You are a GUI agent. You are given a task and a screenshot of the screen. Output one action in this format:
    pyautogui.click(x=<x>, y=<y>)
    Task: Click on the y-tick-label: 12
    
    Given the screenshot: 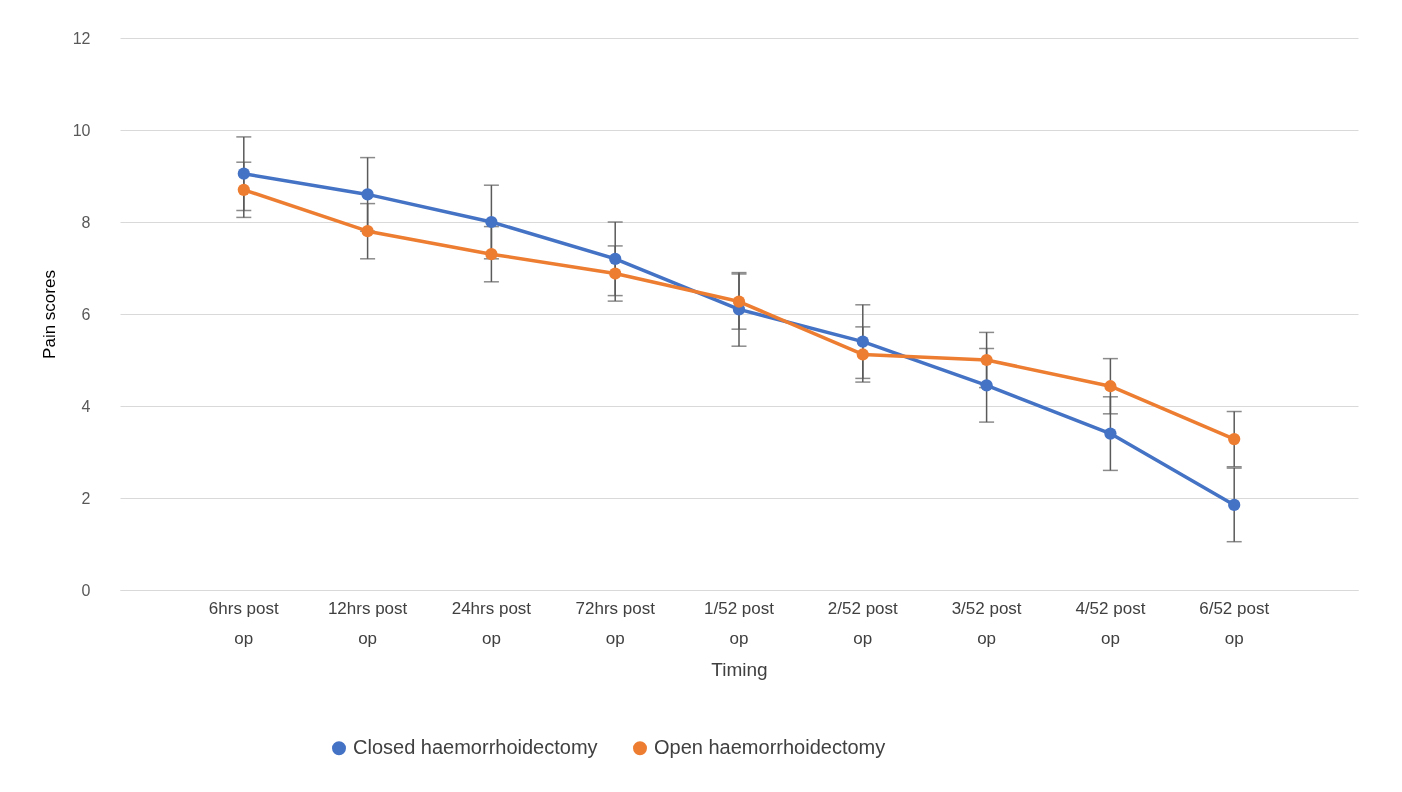 What is the action you would take?
    pyautogui.click(x=81, y=38)
    